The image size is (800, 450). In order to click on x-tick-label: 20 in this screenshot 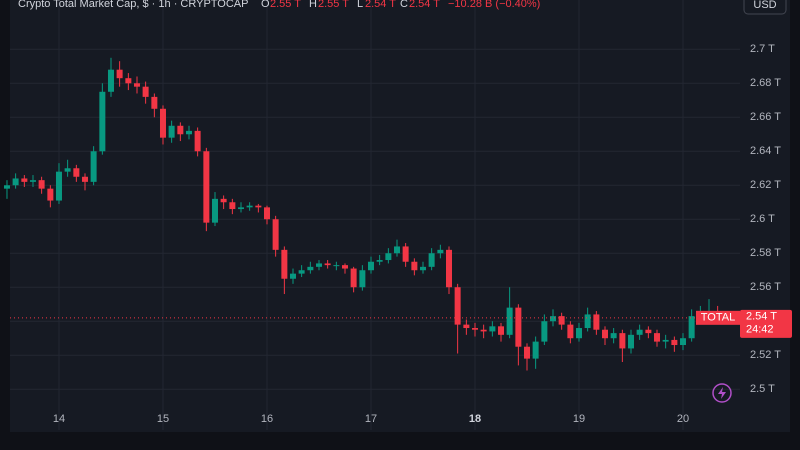, I will do `click(683, 419)`.